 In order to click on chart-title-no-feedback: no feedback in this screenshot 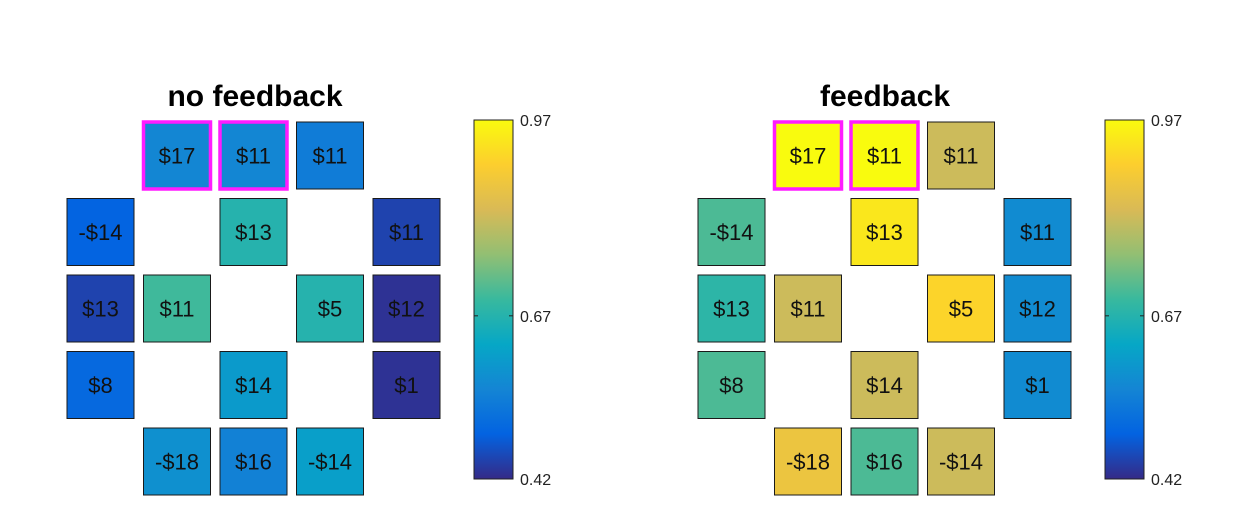, I will do `click(254, 96)`.